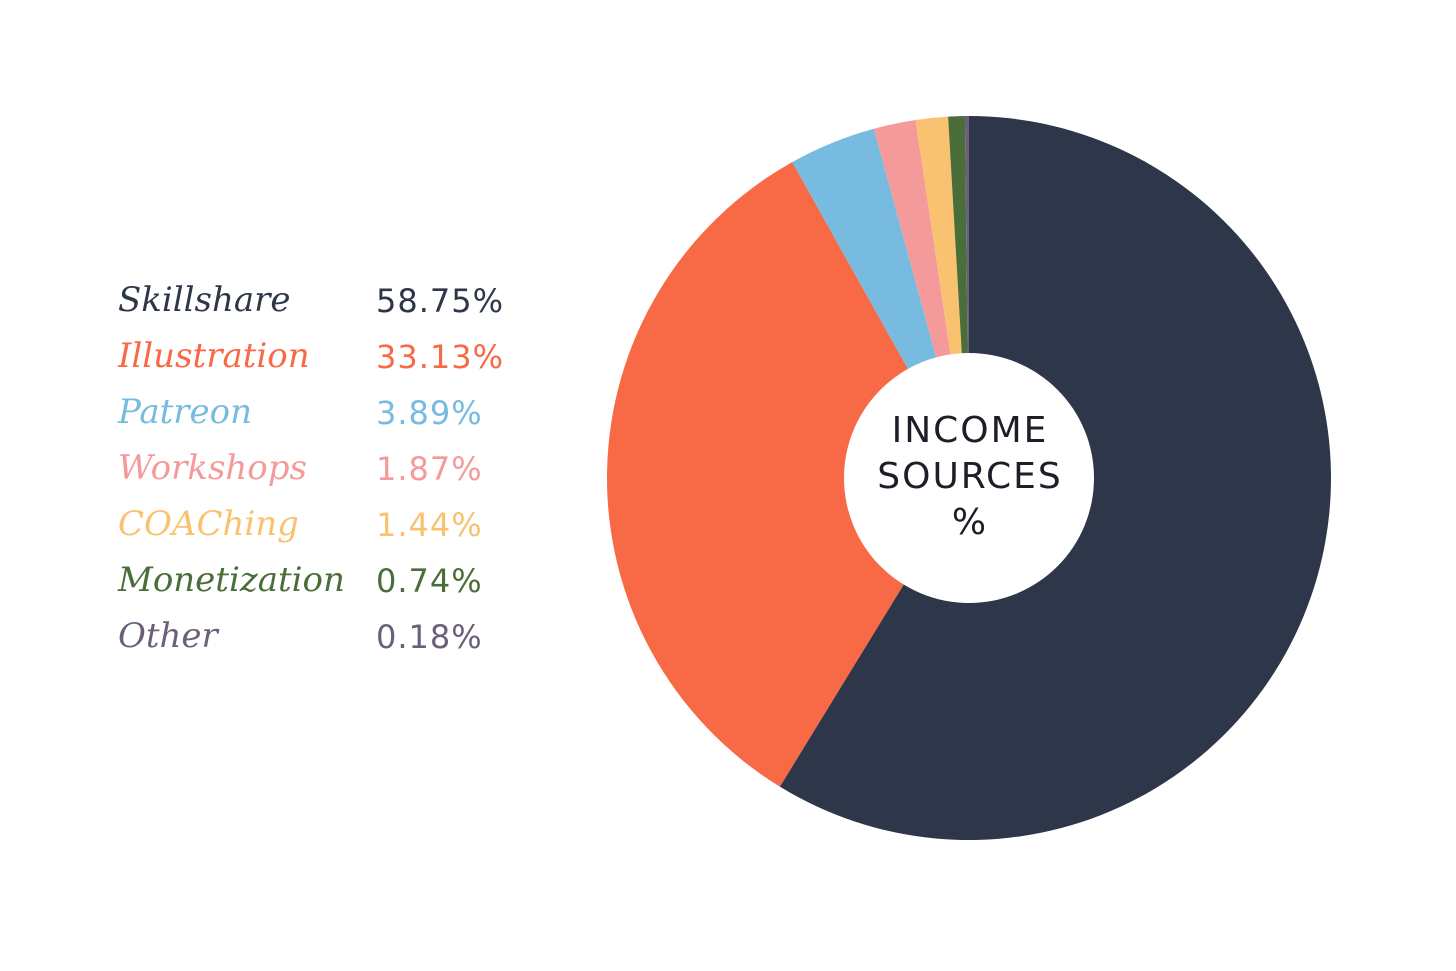 This screenshot has height=971, width=1456. What do you see at coordinates (429, 469) in the screenshot?
I see `legend-value: 1.87%` at bounding box center [429, 469].